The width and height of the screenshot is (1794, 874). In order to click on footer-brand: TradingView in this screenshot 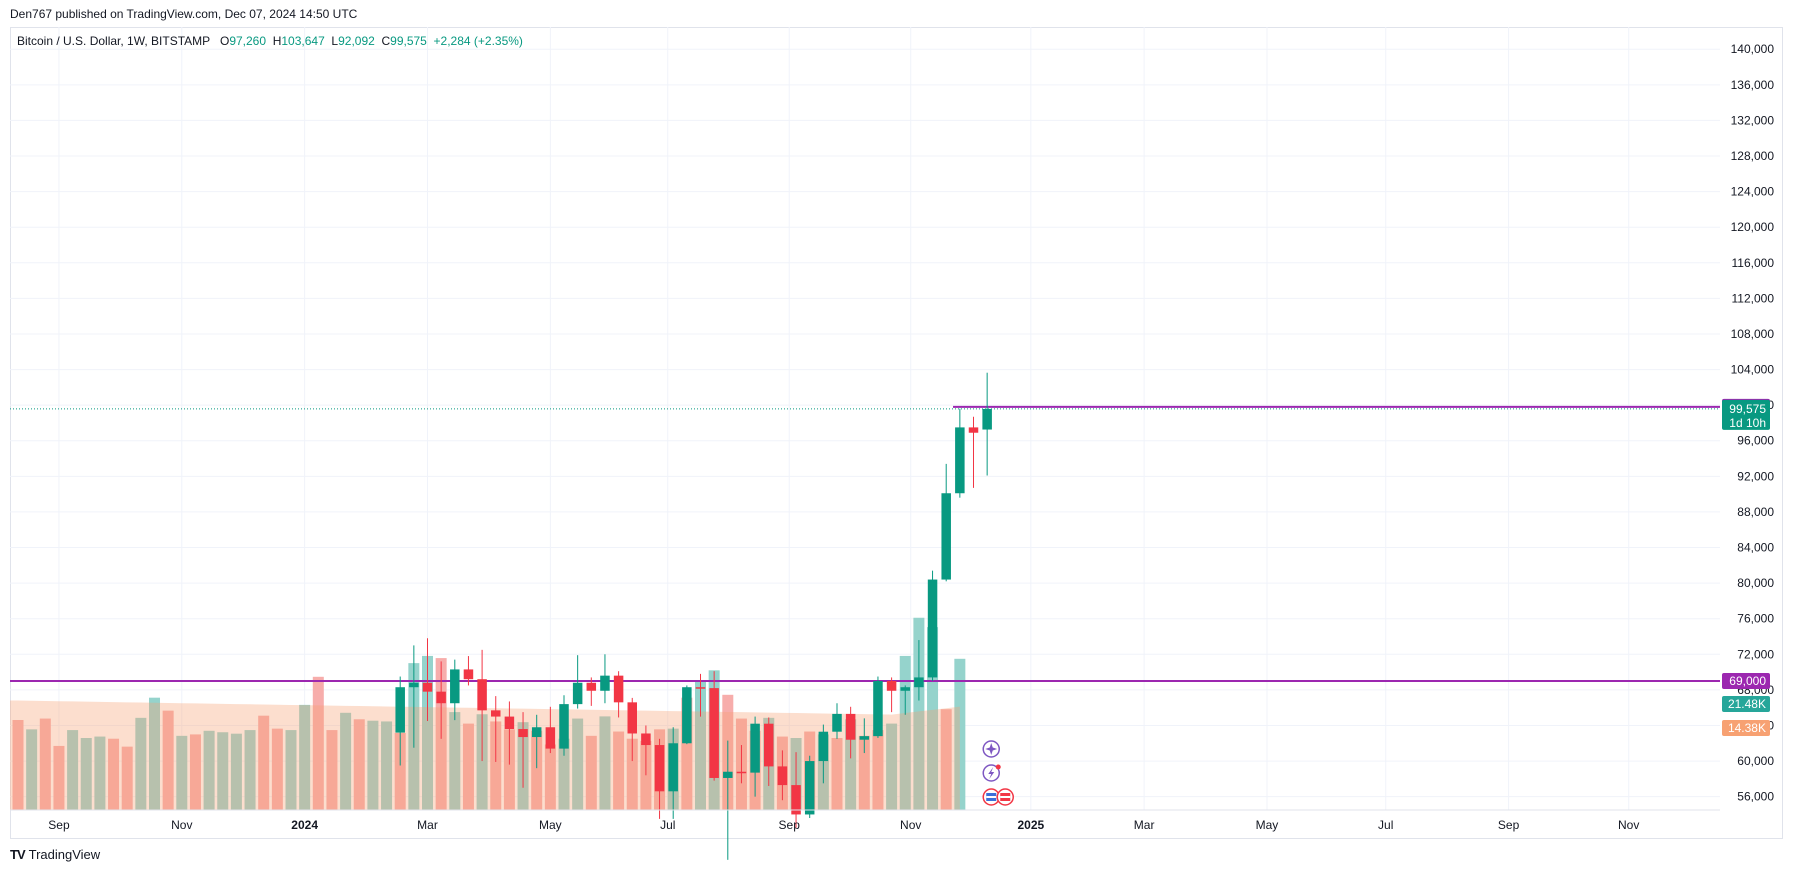, I will do `click(64, 854)`.